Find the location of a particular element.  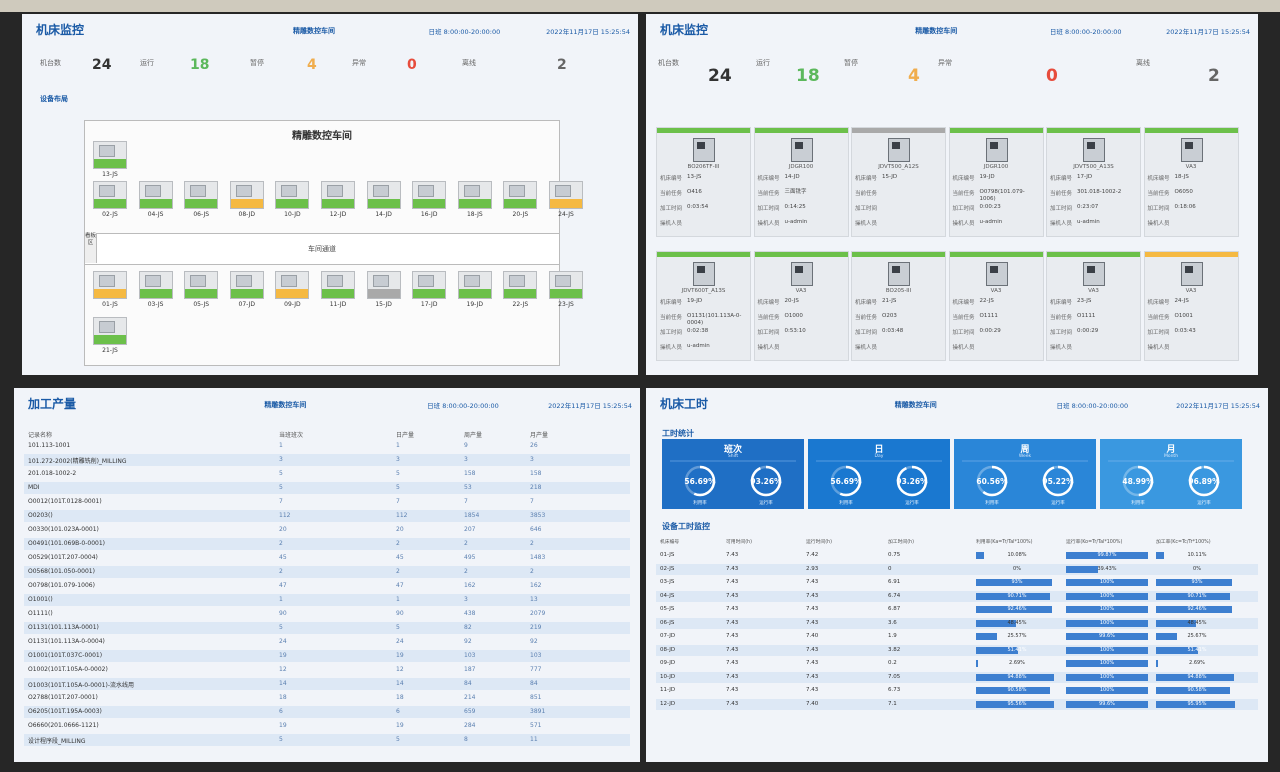

stat-label: 离线 is located at coordinates (469, 63).